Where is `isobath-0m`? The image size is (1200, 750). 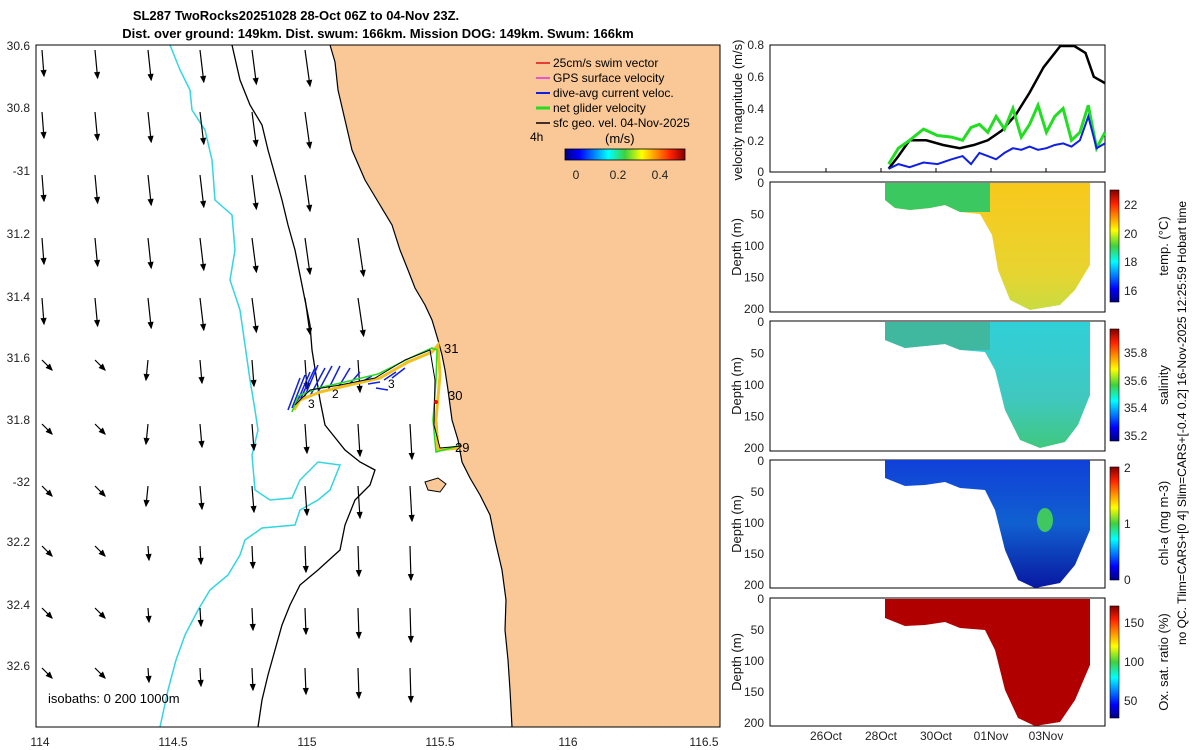
isobath-0m is located at coordinates (421, 386).